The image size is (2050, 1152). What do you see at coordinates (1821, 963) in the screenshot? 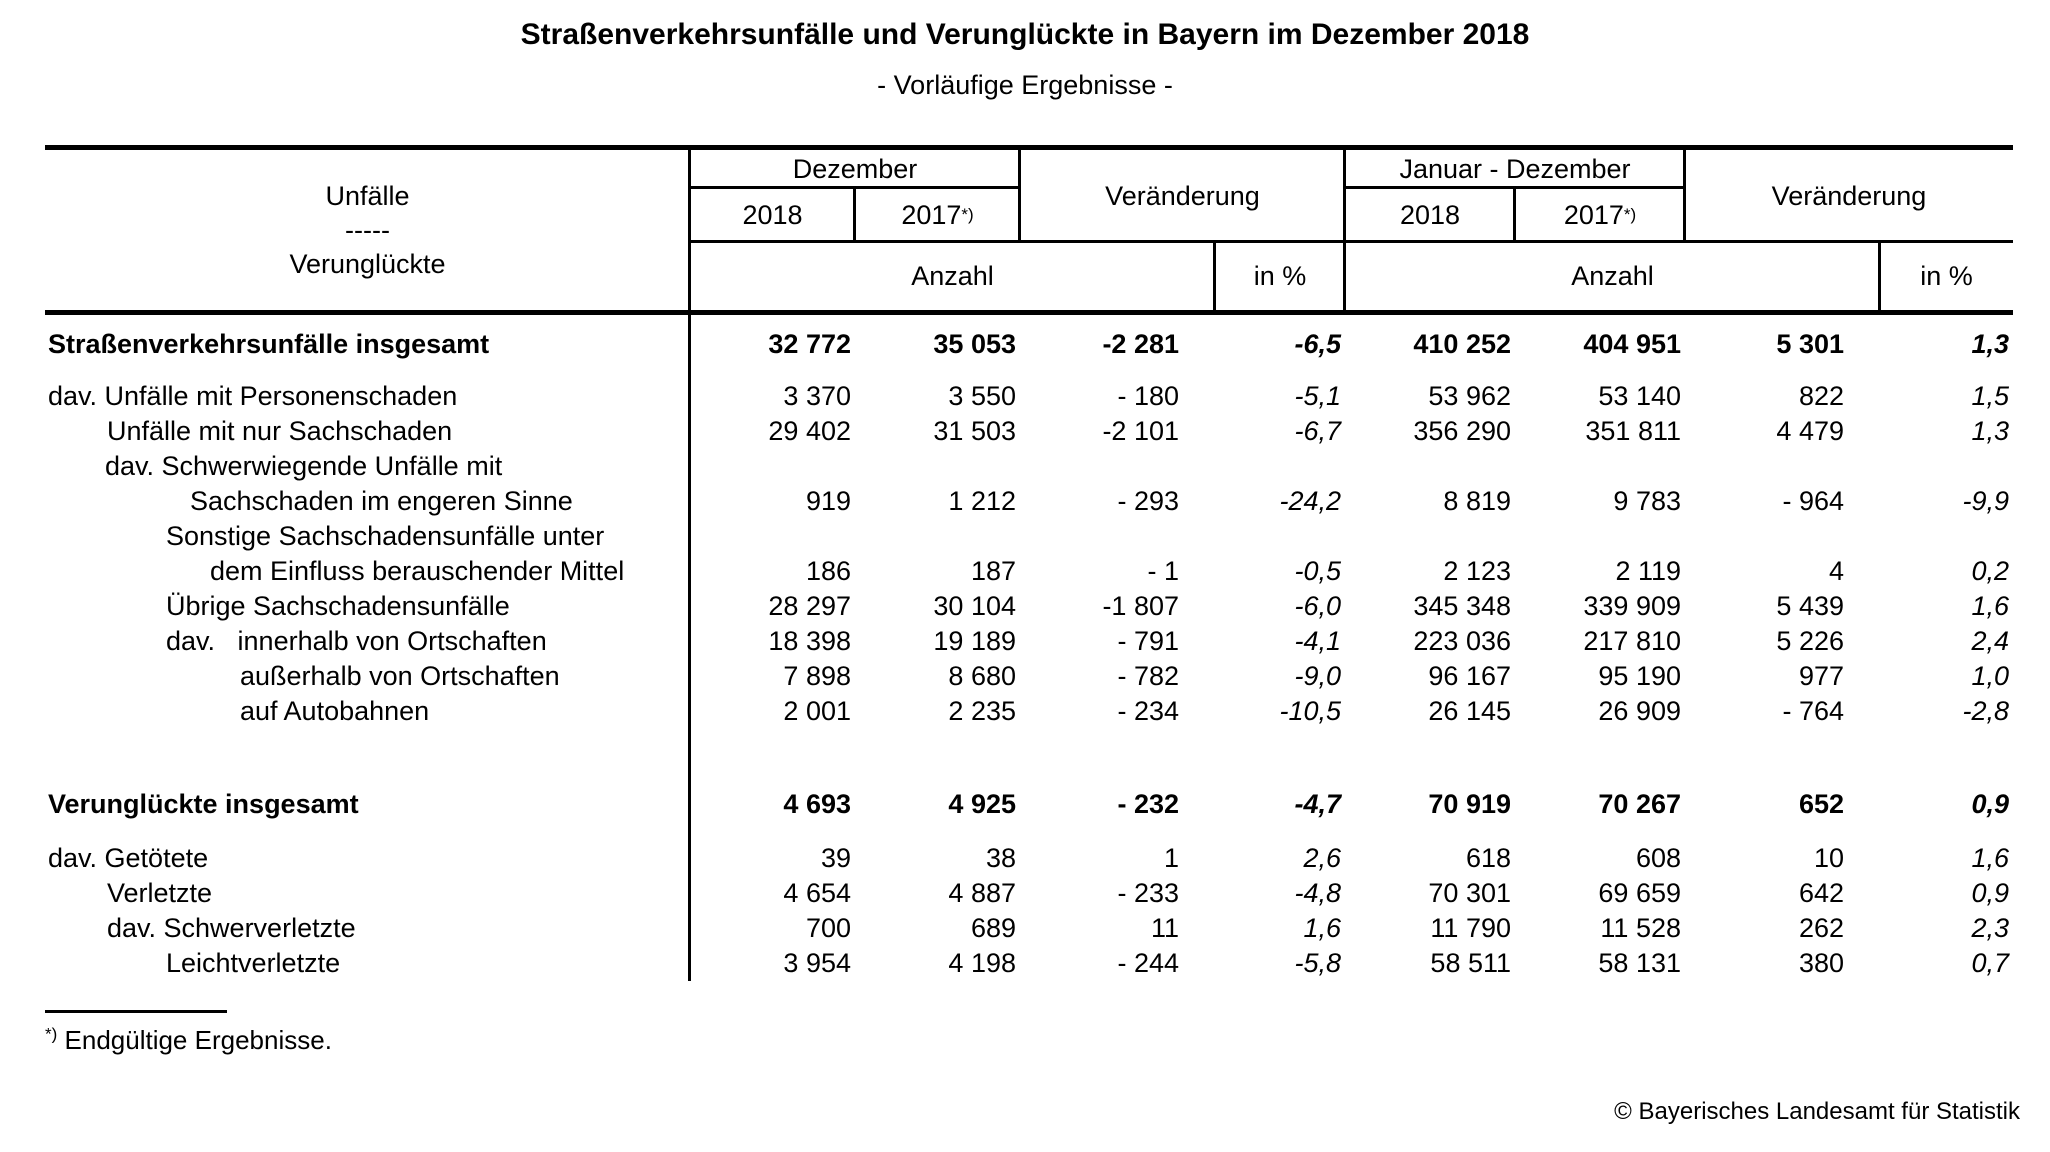
I see `cell-jan-dez-veraenderung-anzahl: 380` at bounding box center [1821, 963].